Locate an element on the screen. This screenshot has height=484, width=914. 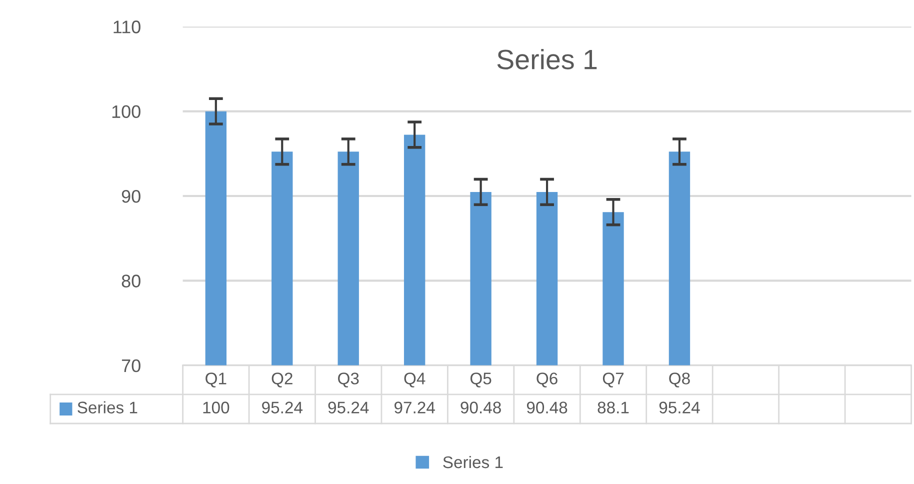
x-tick-label: Q4 is located at coordinates (415, 380).